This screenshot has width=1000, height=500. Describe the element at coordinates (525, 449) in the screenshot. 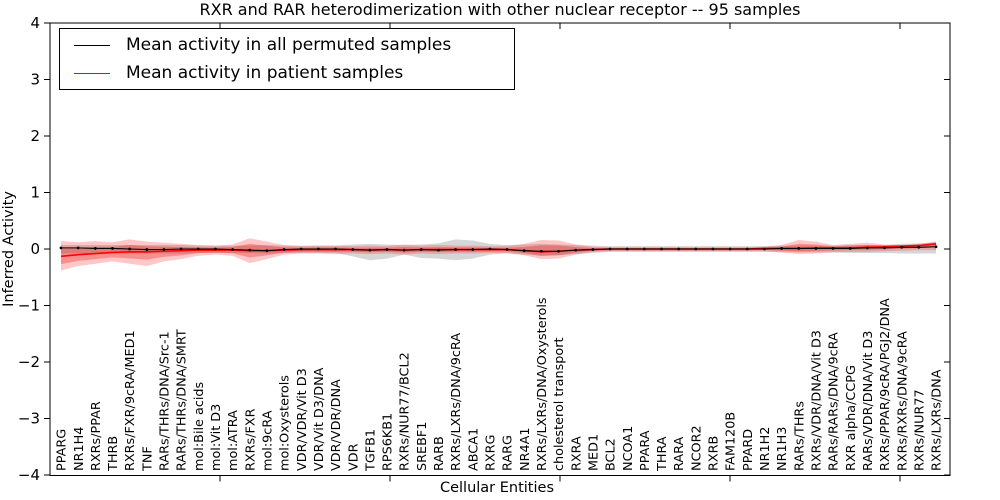

I see `x-tick-label: NR4A1` at that location.